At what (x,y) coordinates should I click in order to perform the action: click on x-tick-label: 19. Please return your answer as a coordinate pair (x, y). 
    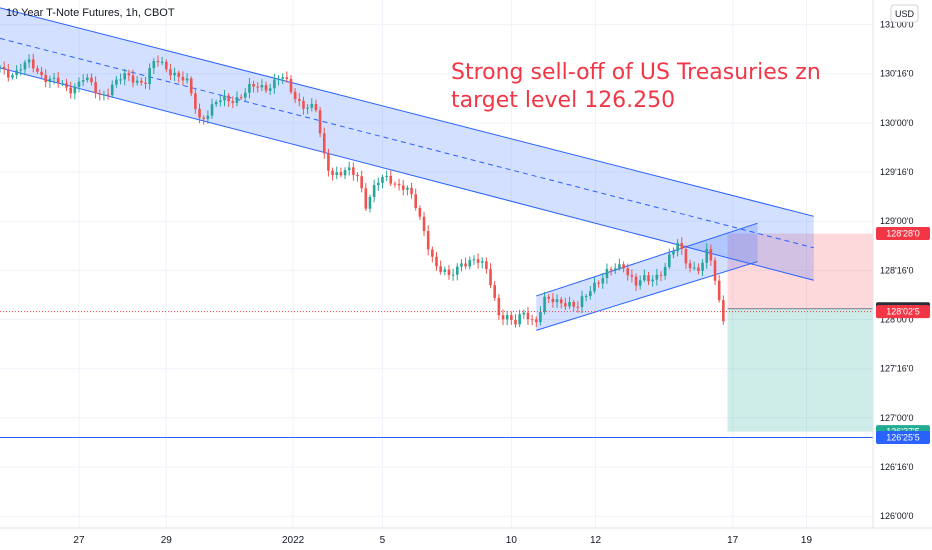
    Looking at the image, I should click on (807, 540).